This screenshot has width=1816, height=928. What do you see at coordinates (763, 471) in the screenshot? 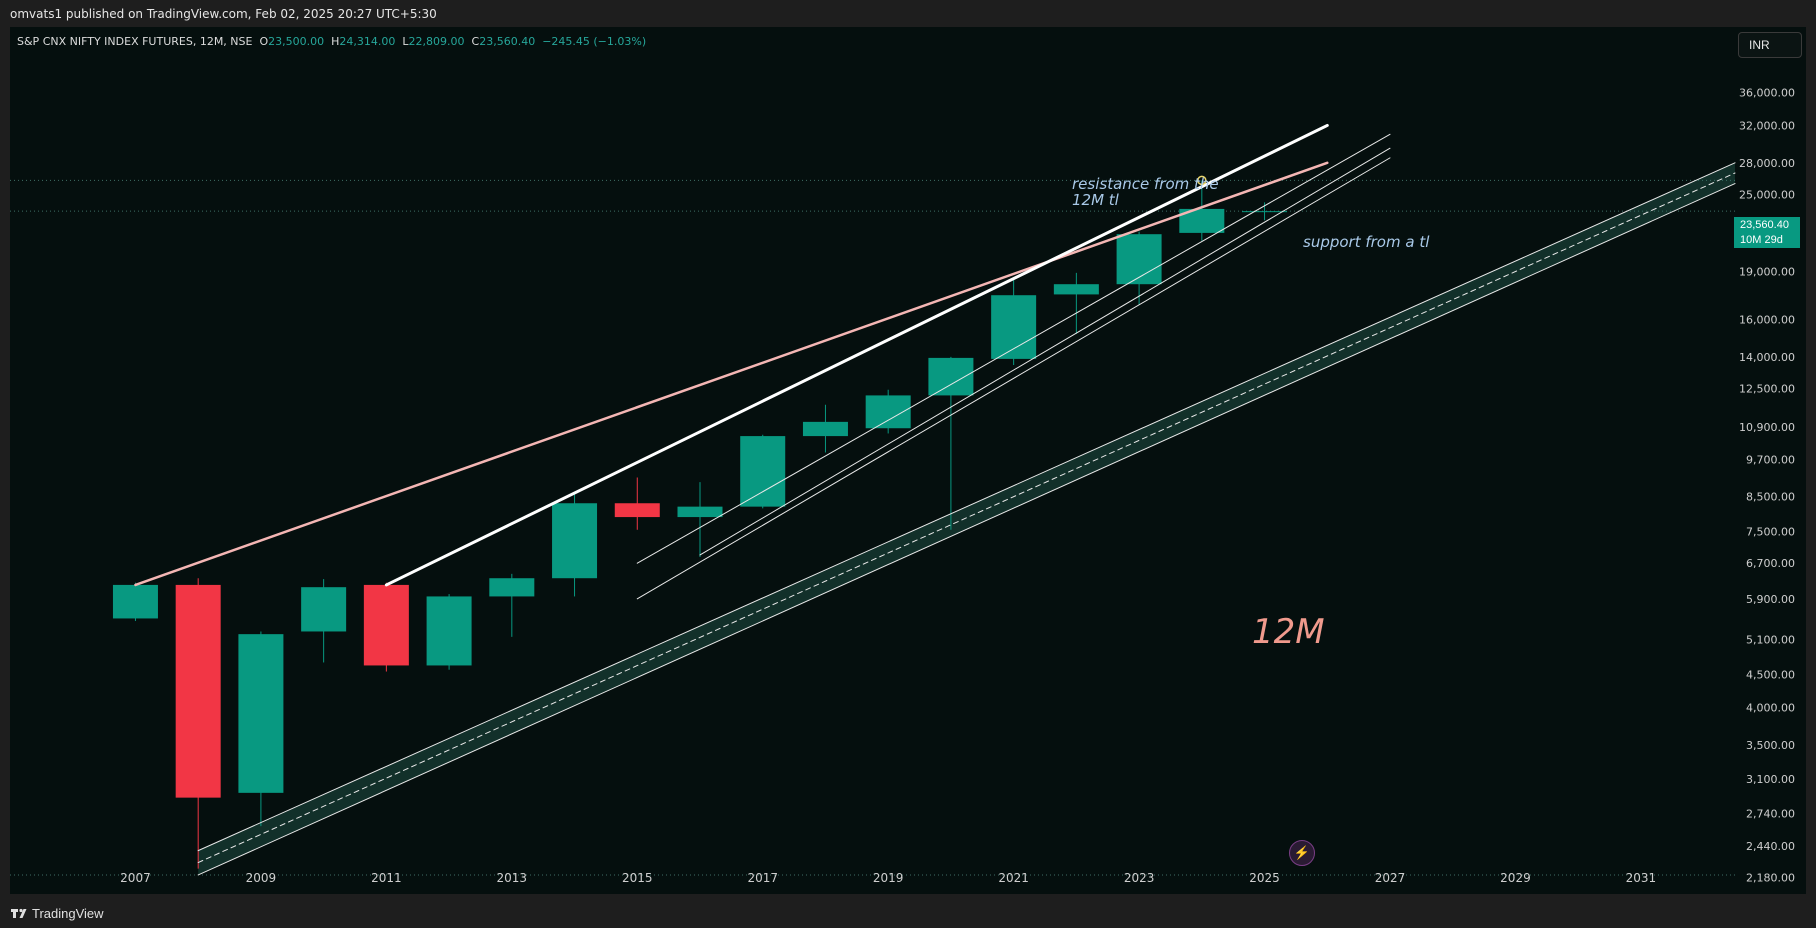
I see `candle-body-2017` at bounding box center [763, 471].